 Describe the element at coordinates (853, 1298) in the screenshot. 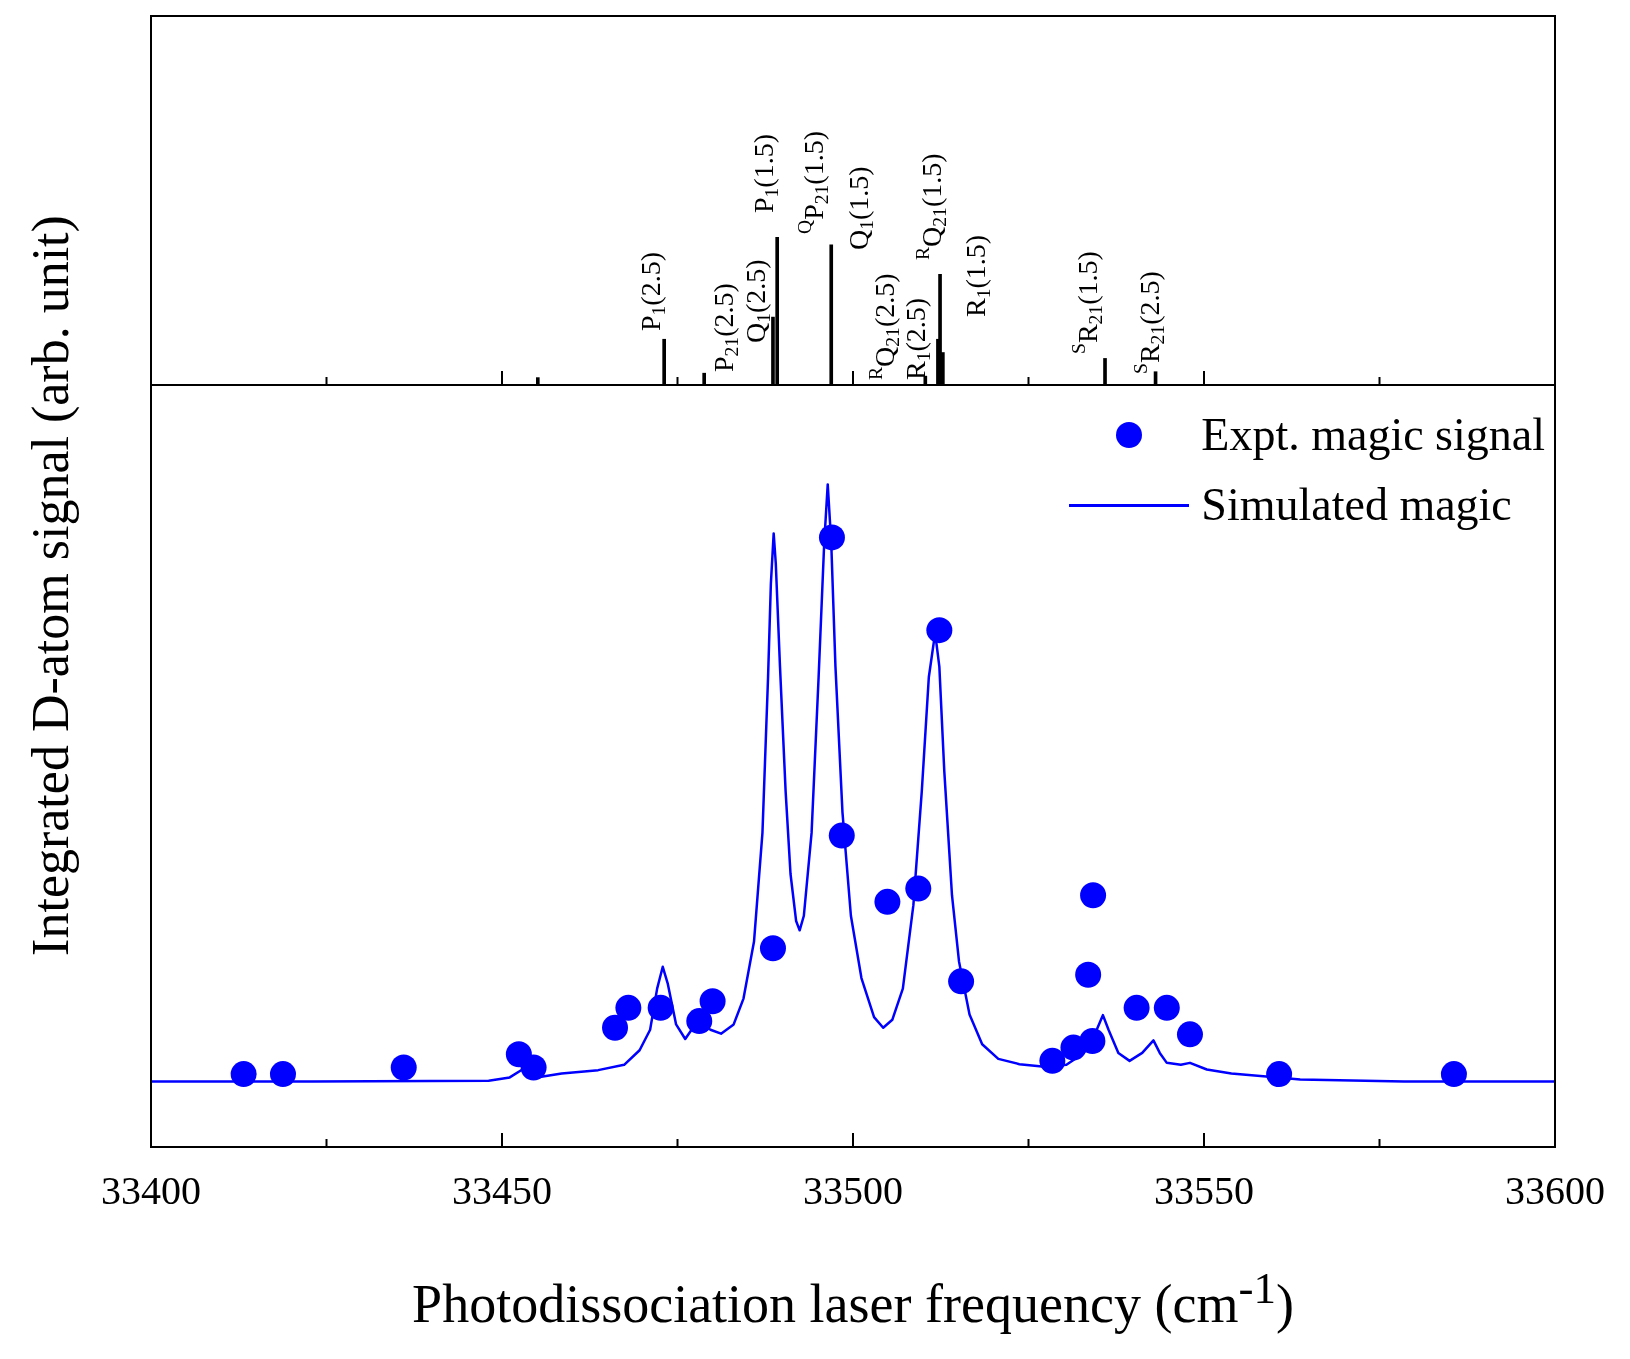

I see `x-axis-title: Photodissociation laser frequency (cm$^{-1}$)` at that location.